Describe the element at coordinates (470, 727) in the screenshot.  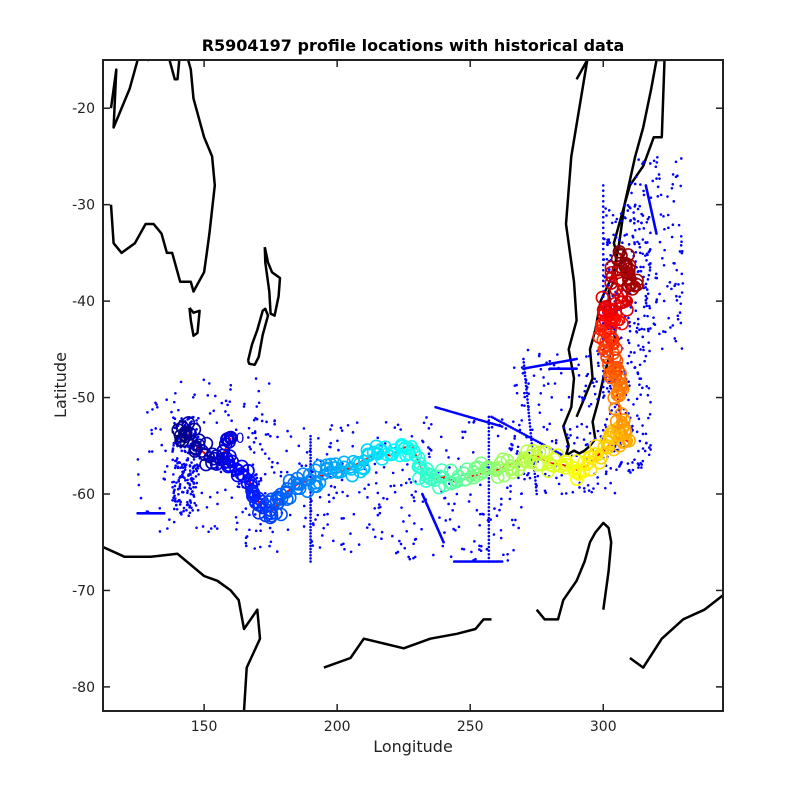
I see `x-tick-label: 250` at that location.